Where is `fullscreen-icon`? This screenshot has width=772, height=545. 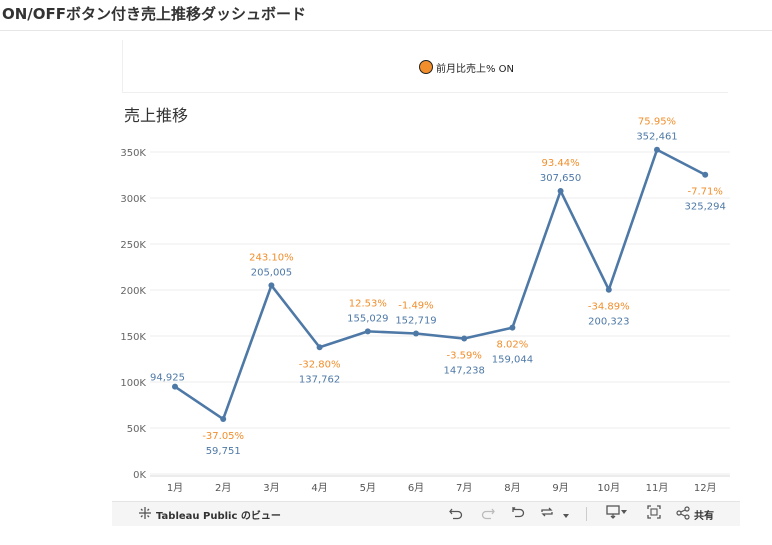 fullscreen-icon is located at coordinates (654, 514).